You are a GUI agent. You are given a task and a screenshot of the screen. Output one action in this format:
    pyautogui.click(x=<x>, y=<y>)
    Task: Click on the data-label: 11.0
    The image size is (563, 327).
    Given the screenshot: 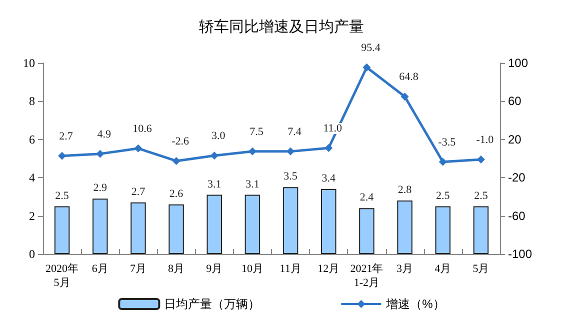 What is the action you would take?
    pyautogui.click(x=333, y=128)
    